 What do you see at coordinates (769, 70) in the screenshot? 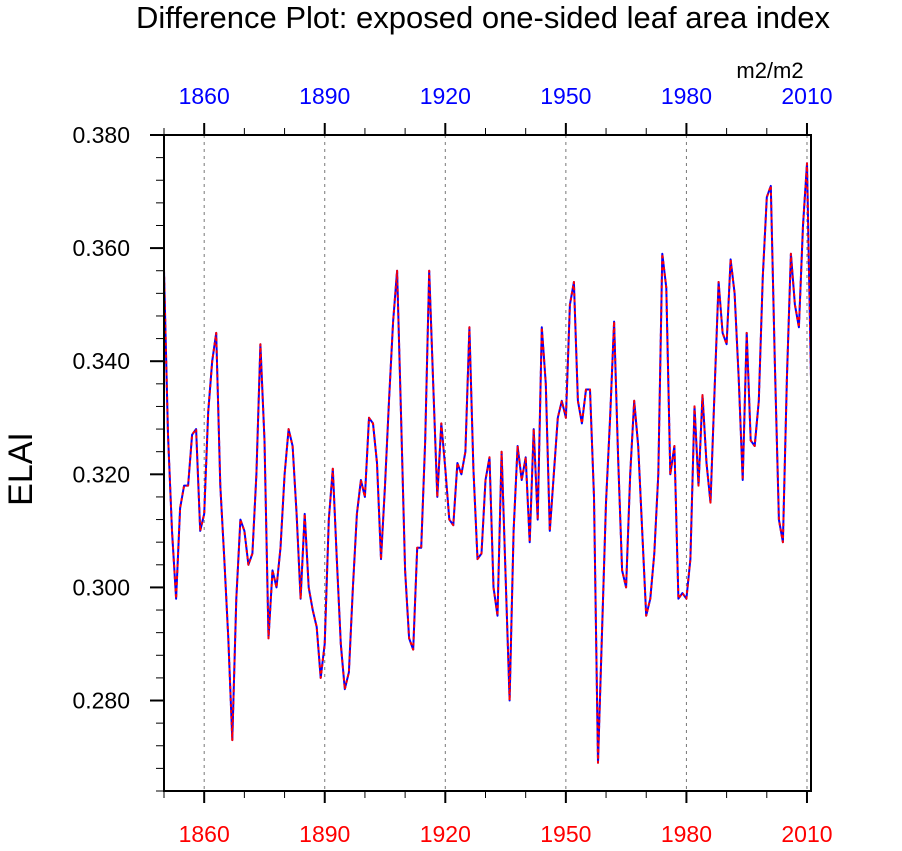
I see `units-label: m2/m2` at bounding box center [769, 70].